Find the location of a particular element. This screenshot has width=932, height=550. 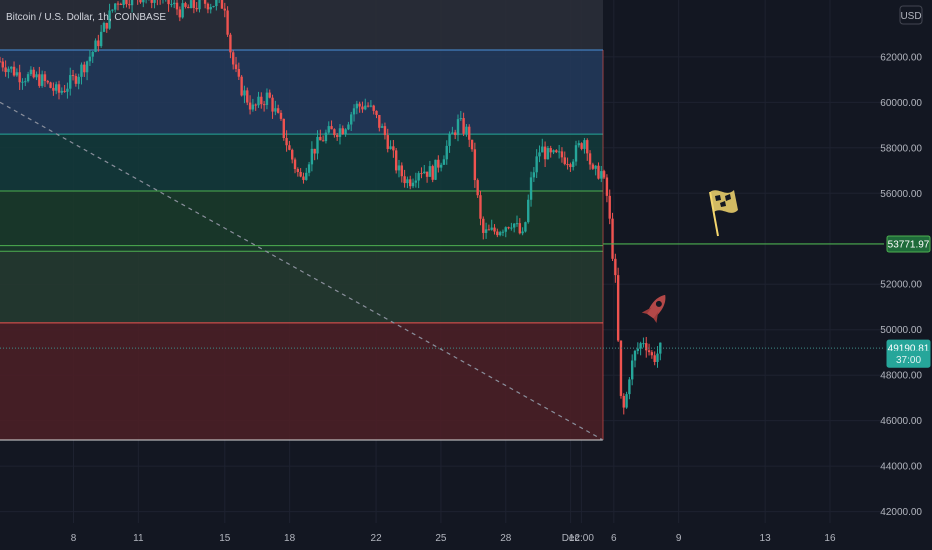

price-tick-label: 56000.00 is located at coordinates (901, 194).